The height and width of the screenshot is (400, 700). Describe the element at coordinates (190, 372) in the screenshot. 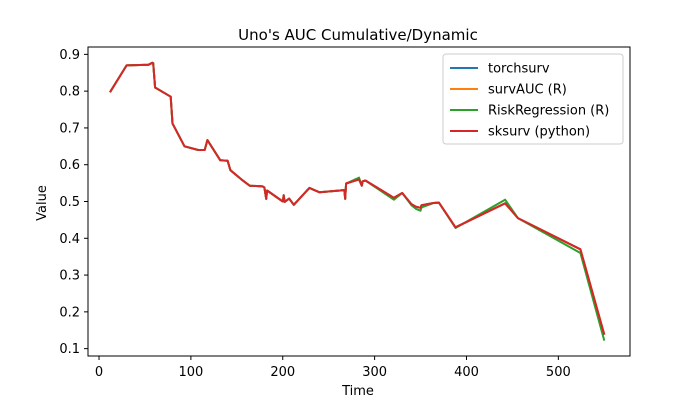

I see `x-tick-label: 100` at that location.